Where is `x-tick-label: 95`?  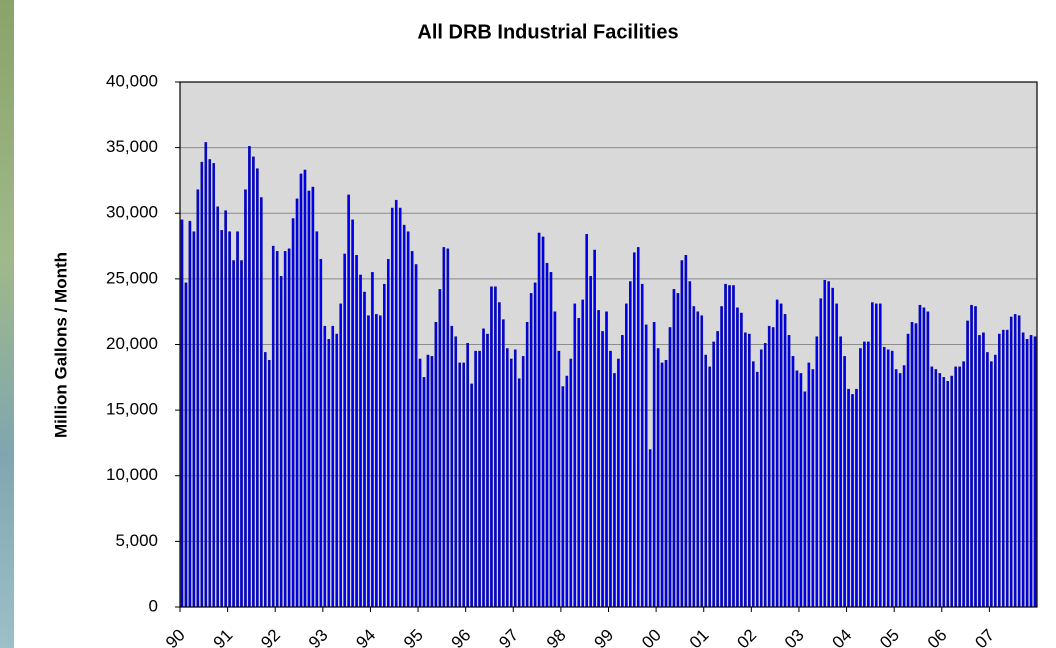 x-tick-label: 95 is located at coordinates (413, 636).